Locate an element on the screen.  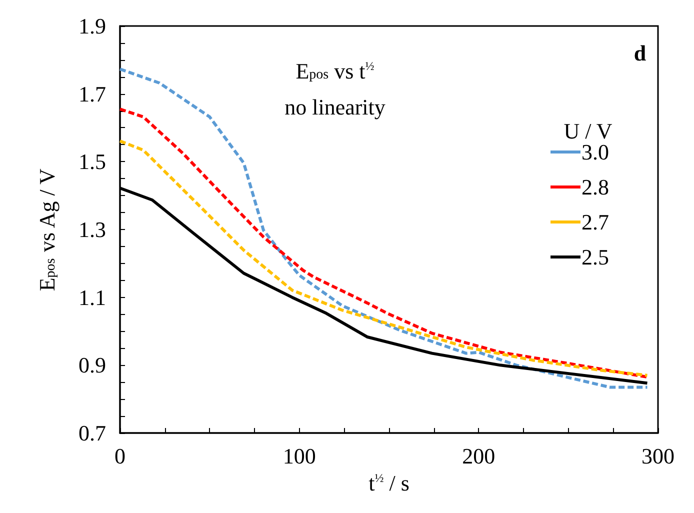
x-tick-label: 100 is located at coordinates (299, 456).